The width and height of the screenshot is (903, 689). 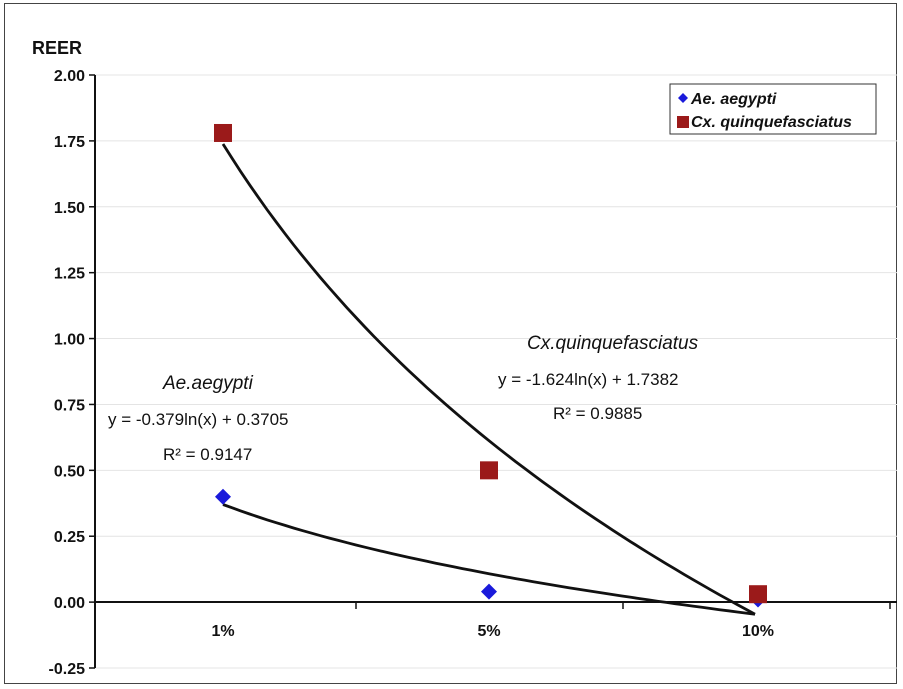 What do you see at coordinates (57, 48) in the screenshot?
I see `y-axis-label: REER` at bounding box center [57, 48].